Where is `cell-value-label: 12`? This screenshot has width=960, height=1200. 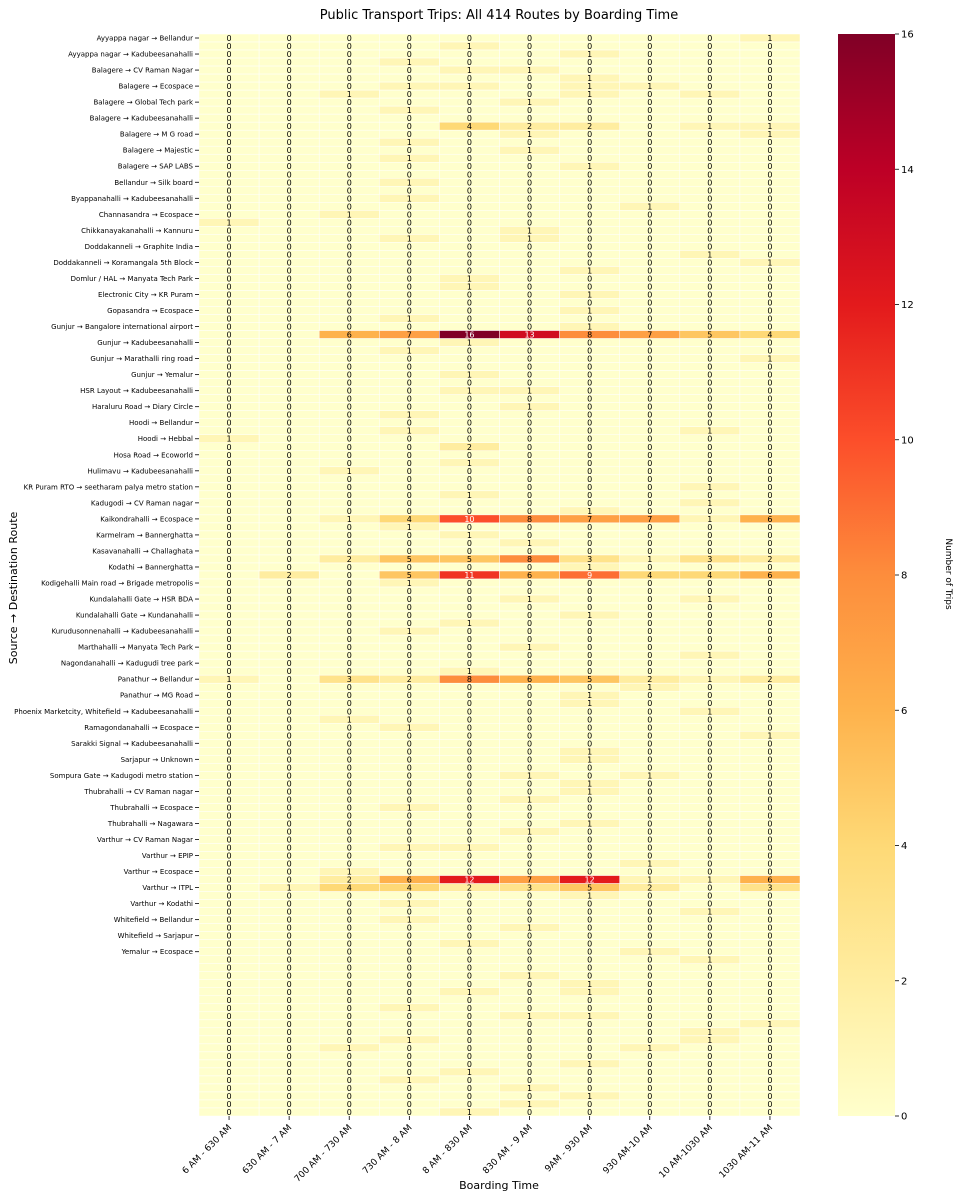
cell-value-label: 12 is located at coordinates (469, 880).